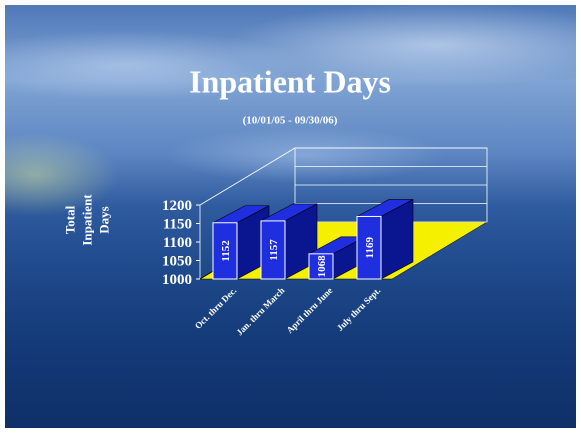 This screenshot has height=433, width=581. I want to click on y-tick-label: 1200, so click(177, 206).